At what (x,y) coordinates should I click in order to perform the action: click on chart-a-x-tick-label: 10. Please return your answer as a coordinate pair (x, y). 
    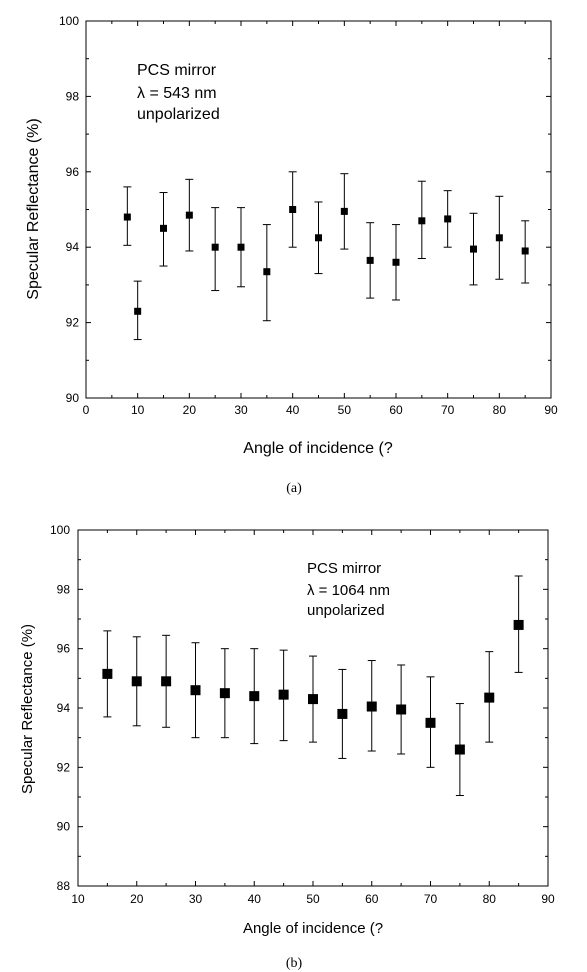
    Looking at the image, I should click on (138, 410).